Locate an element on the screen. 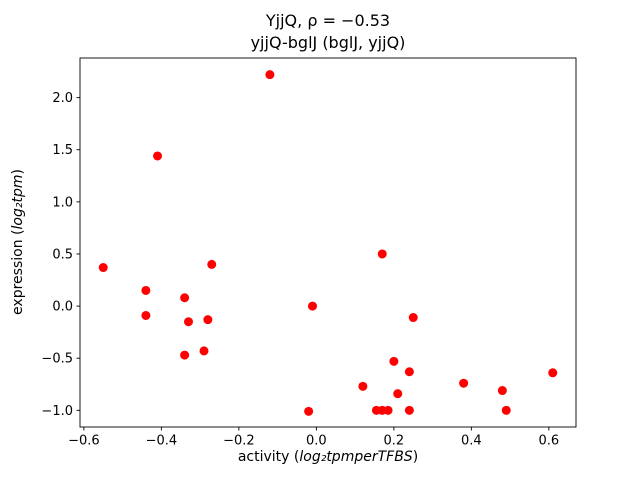 This screenshot has width=640, height=485. x-tick-label: −0.6 is located at coordinates (84, 441).